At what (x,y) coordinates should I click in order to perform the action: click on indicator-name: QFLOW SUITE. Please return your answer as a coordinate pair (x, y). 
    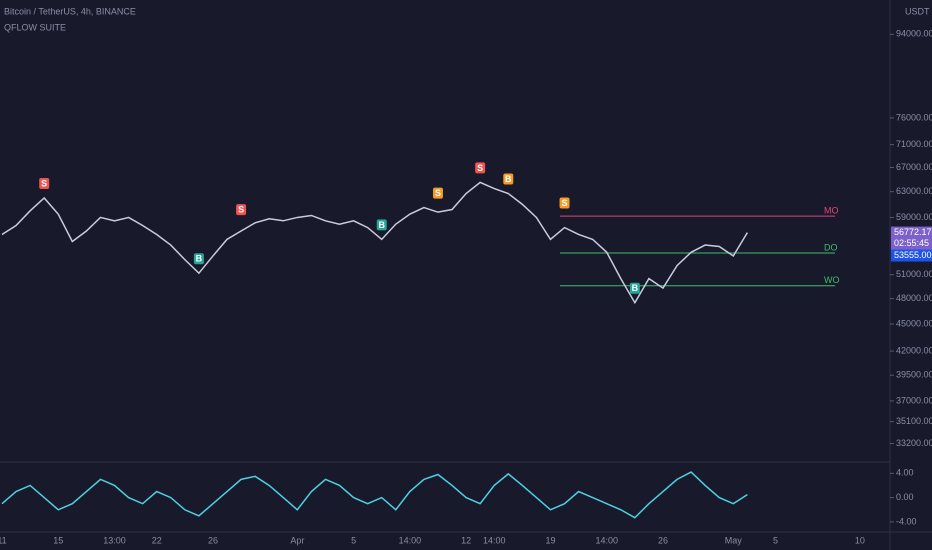
    Looking at the image, I should click on (35, 27).